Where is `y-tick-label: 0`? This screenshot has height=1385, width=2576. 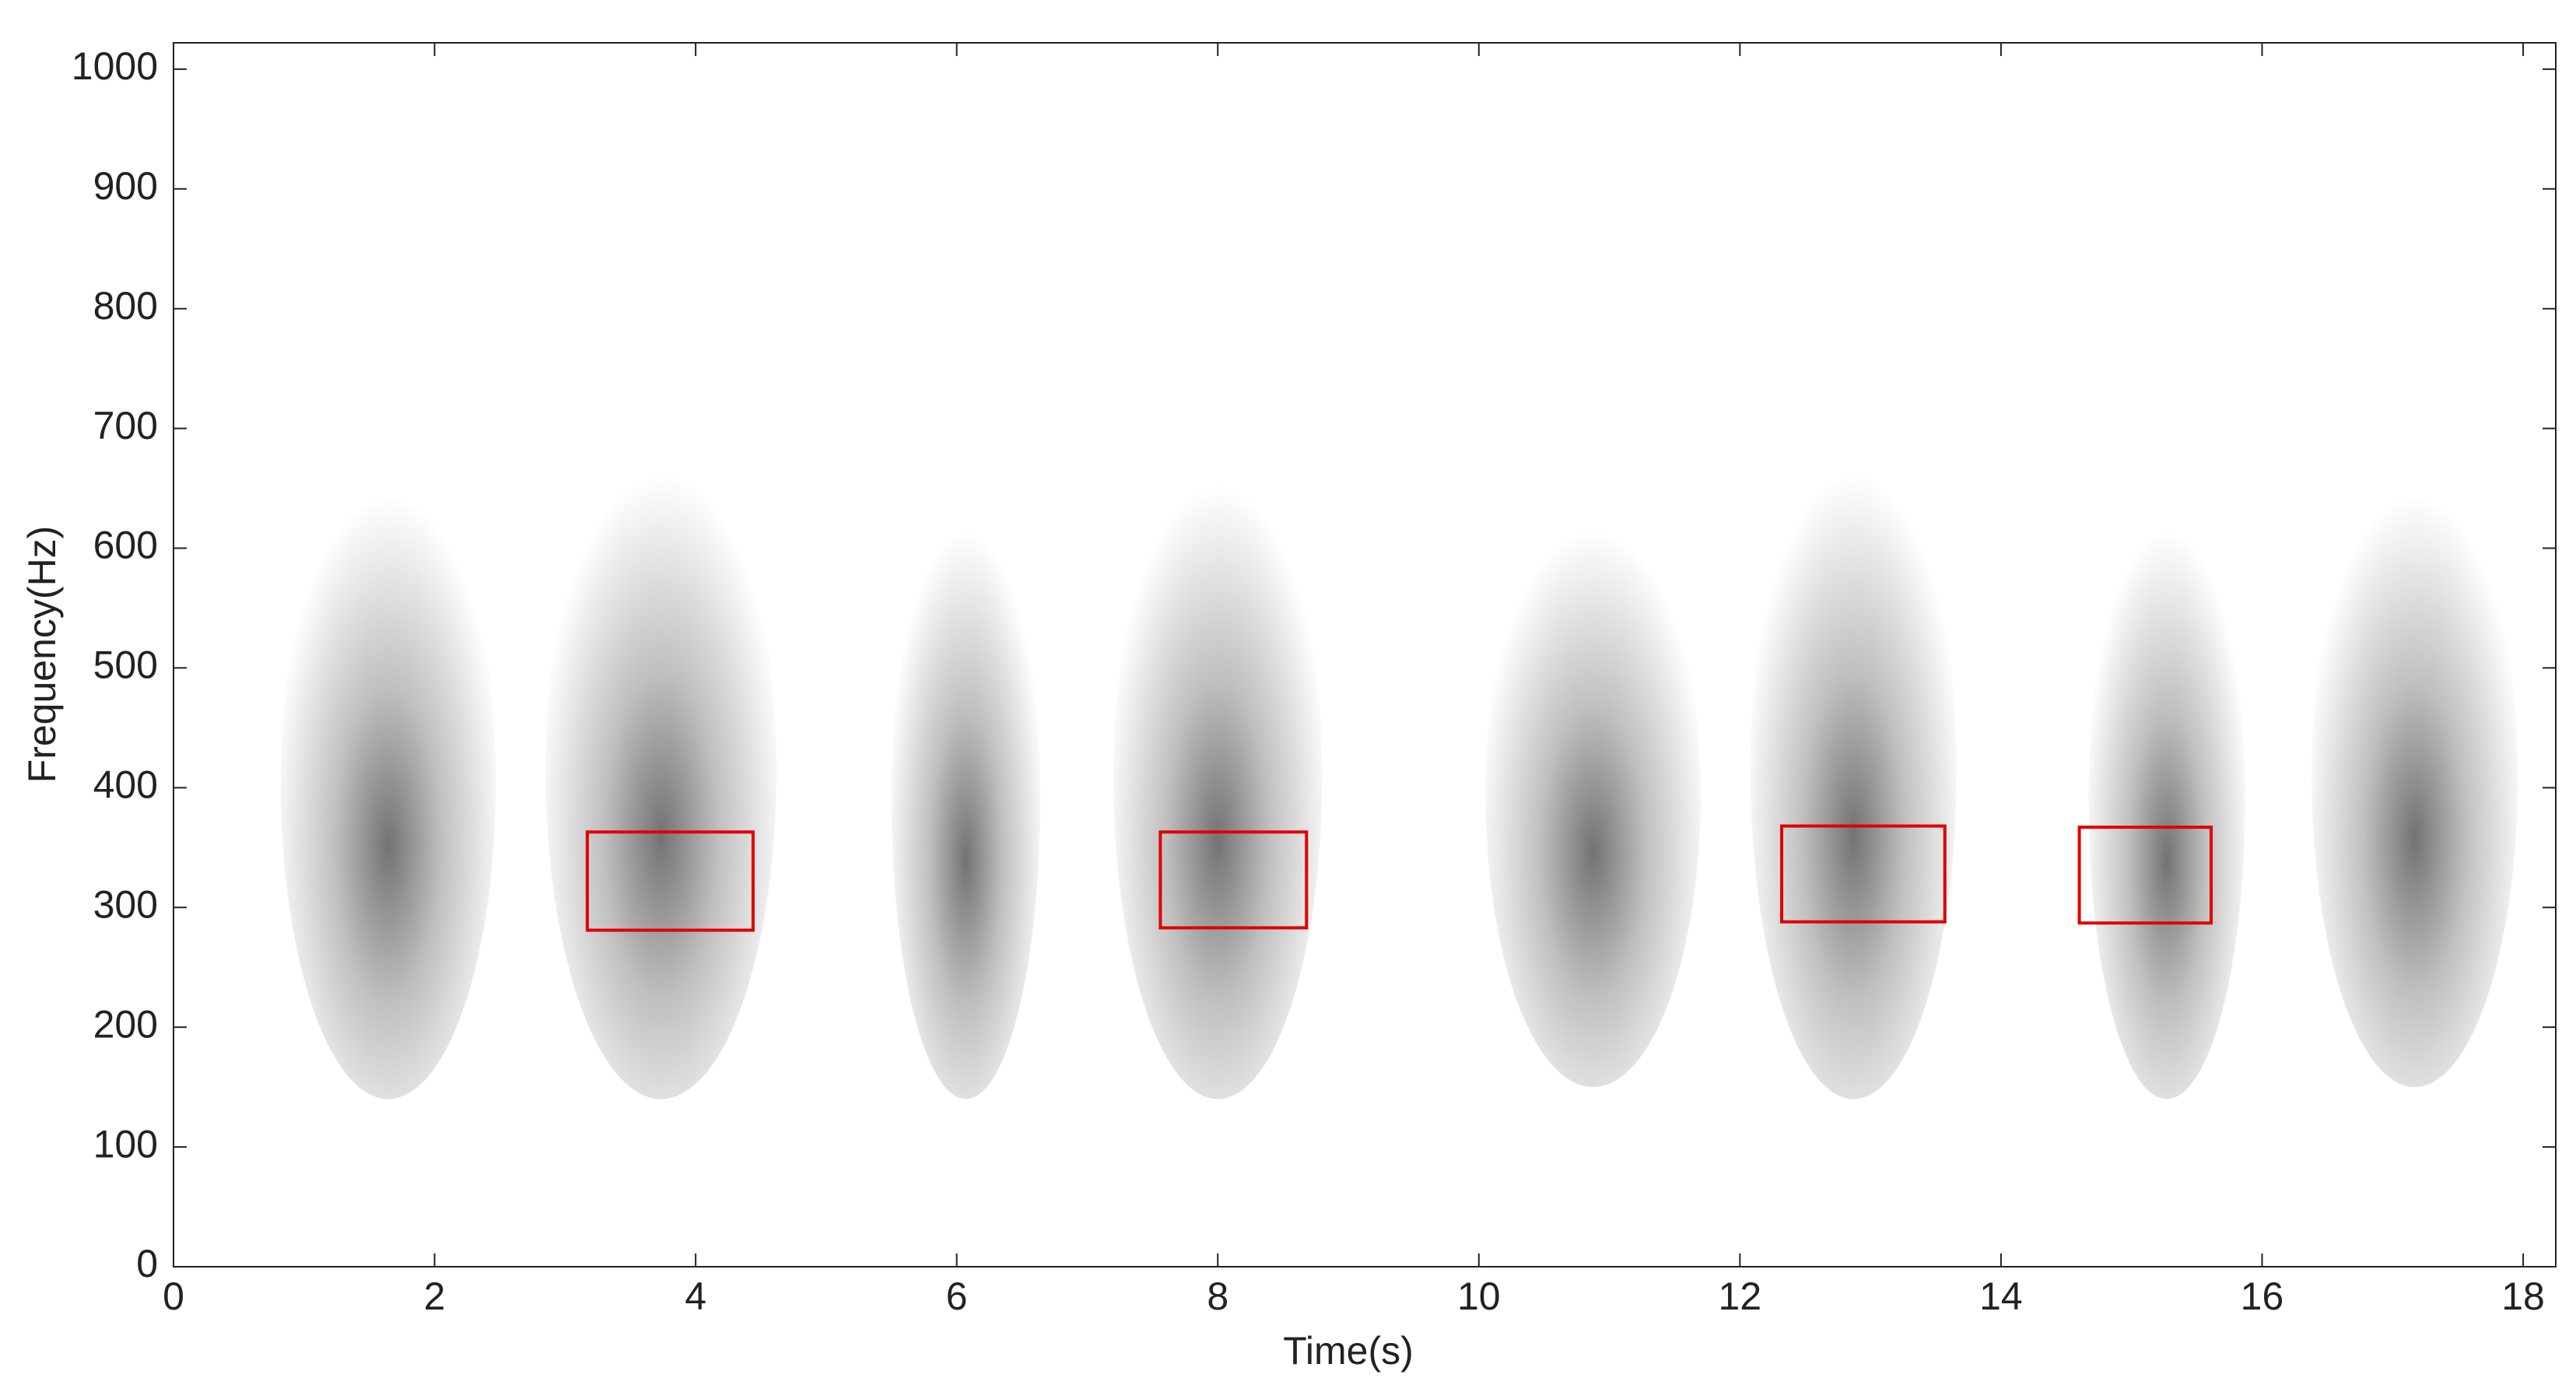
y-tick-label: 0 is located at coordinates (147, 1263).